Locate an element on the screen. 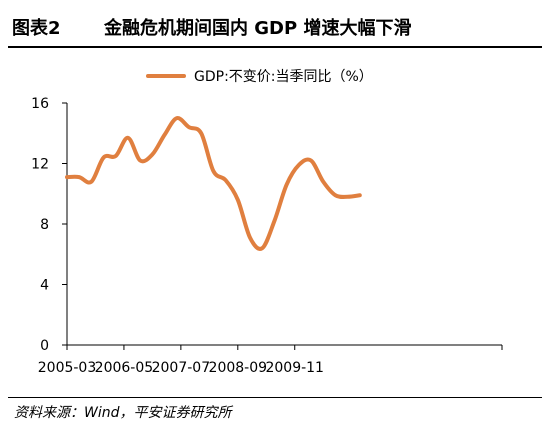 The width and height of the screenshot is (550, 446). x-tick-label: 2009-11 is located at coordinates (294, 368).